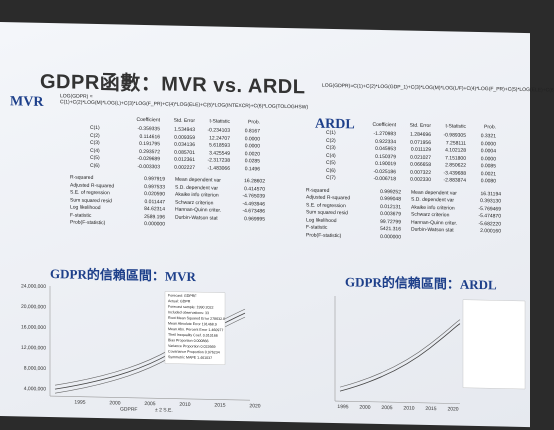 This screenshot has height=430, width=554. Describe the element at coordinates (385, 149) in the screenshot. I see `table-cell: 0.045953` at that location.